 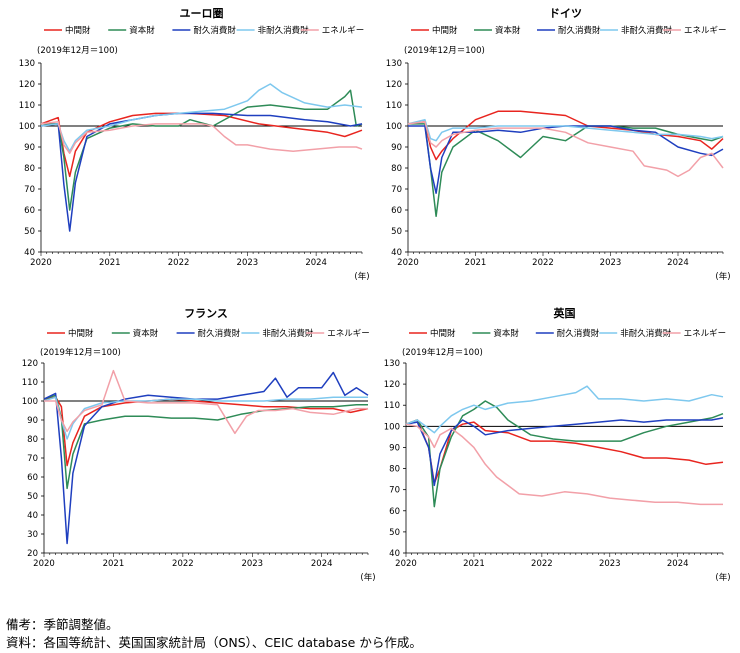 I want to click on chart-title: ユーロ圏, so click(x=202, y=13).